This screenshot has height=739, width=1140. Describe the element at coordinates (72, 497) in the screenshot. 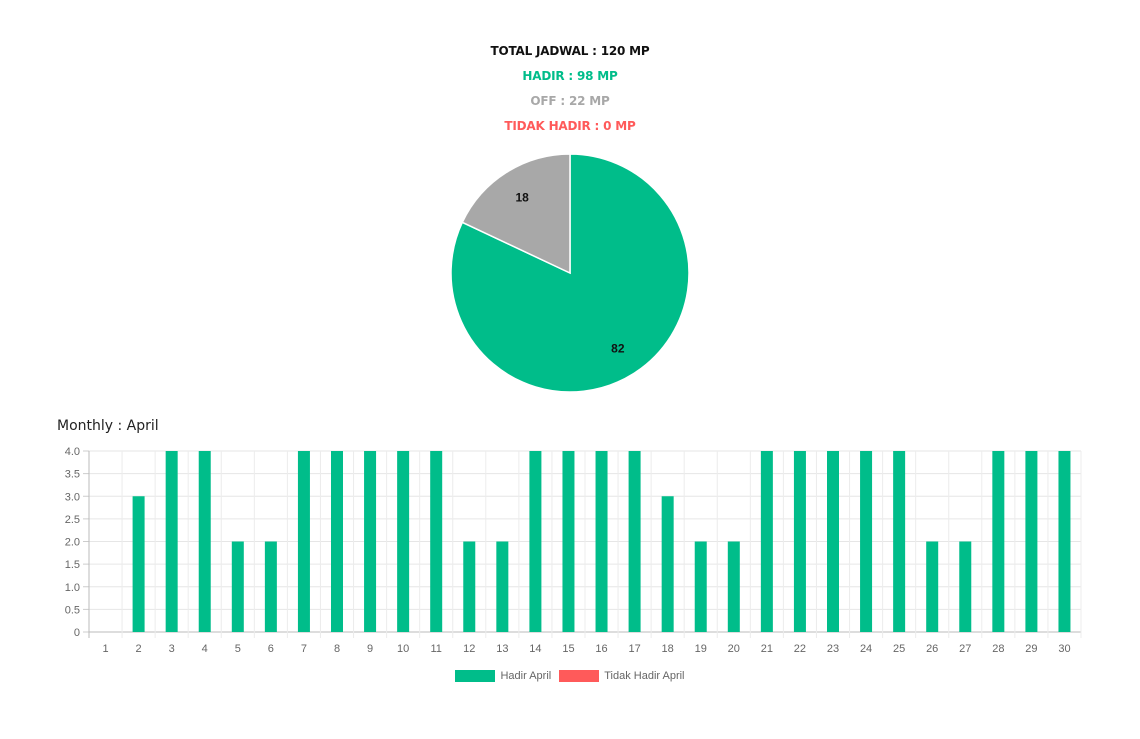

I see `y-tick-label: 3.0` at that location.